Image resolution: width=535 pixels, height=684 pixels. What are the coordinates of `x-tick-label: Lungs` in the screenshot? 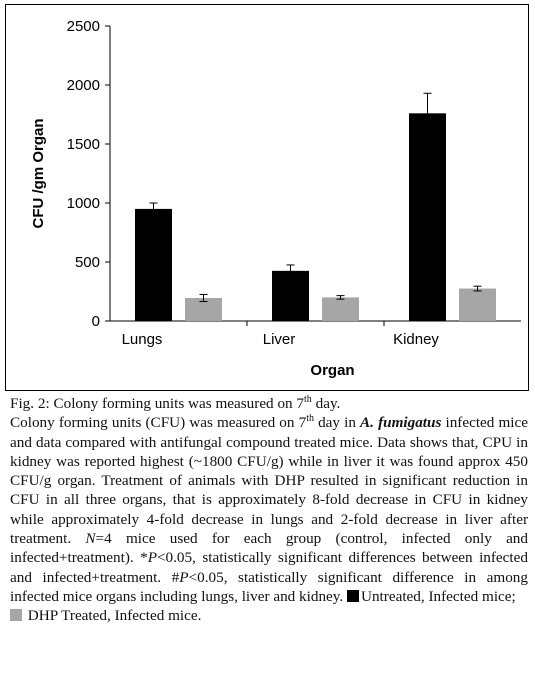 It's located at (142, 339).